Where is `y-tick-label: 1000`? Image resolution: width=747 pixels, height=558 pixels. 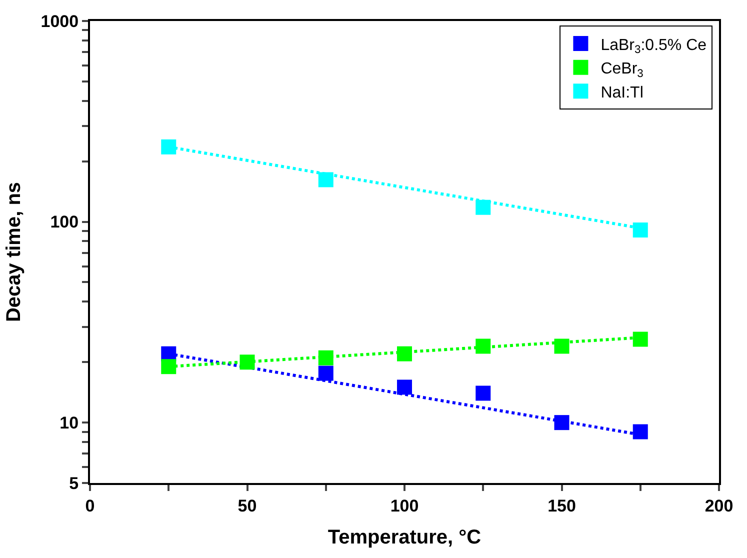 y-tick-label: 1000 is located at coordinates (59, 21).